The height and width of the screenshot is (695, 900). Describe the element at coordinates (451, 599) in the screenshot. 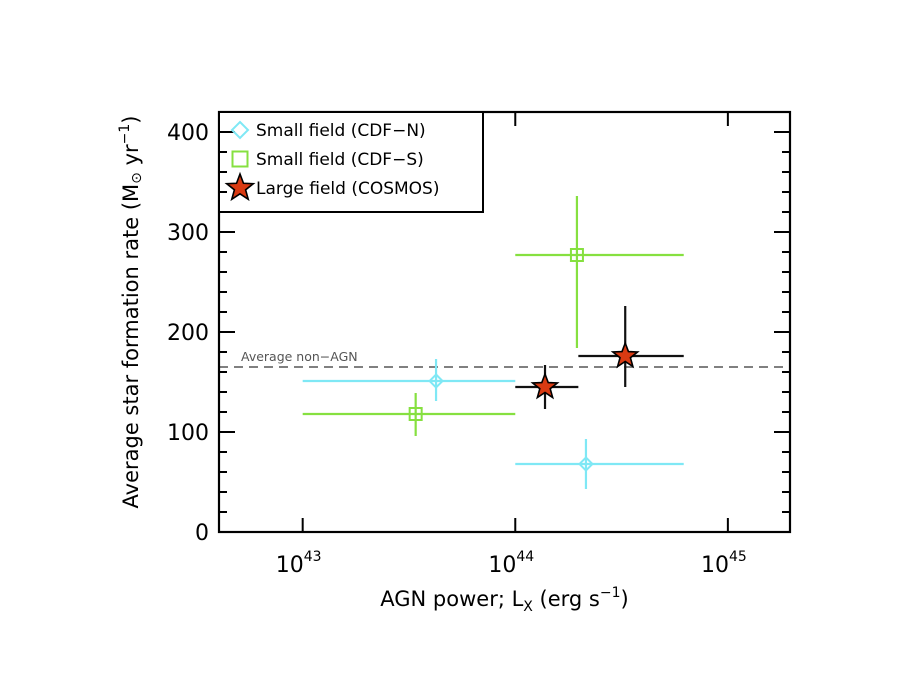

I see `x-axis-label-main: AGN power; L` at that location.